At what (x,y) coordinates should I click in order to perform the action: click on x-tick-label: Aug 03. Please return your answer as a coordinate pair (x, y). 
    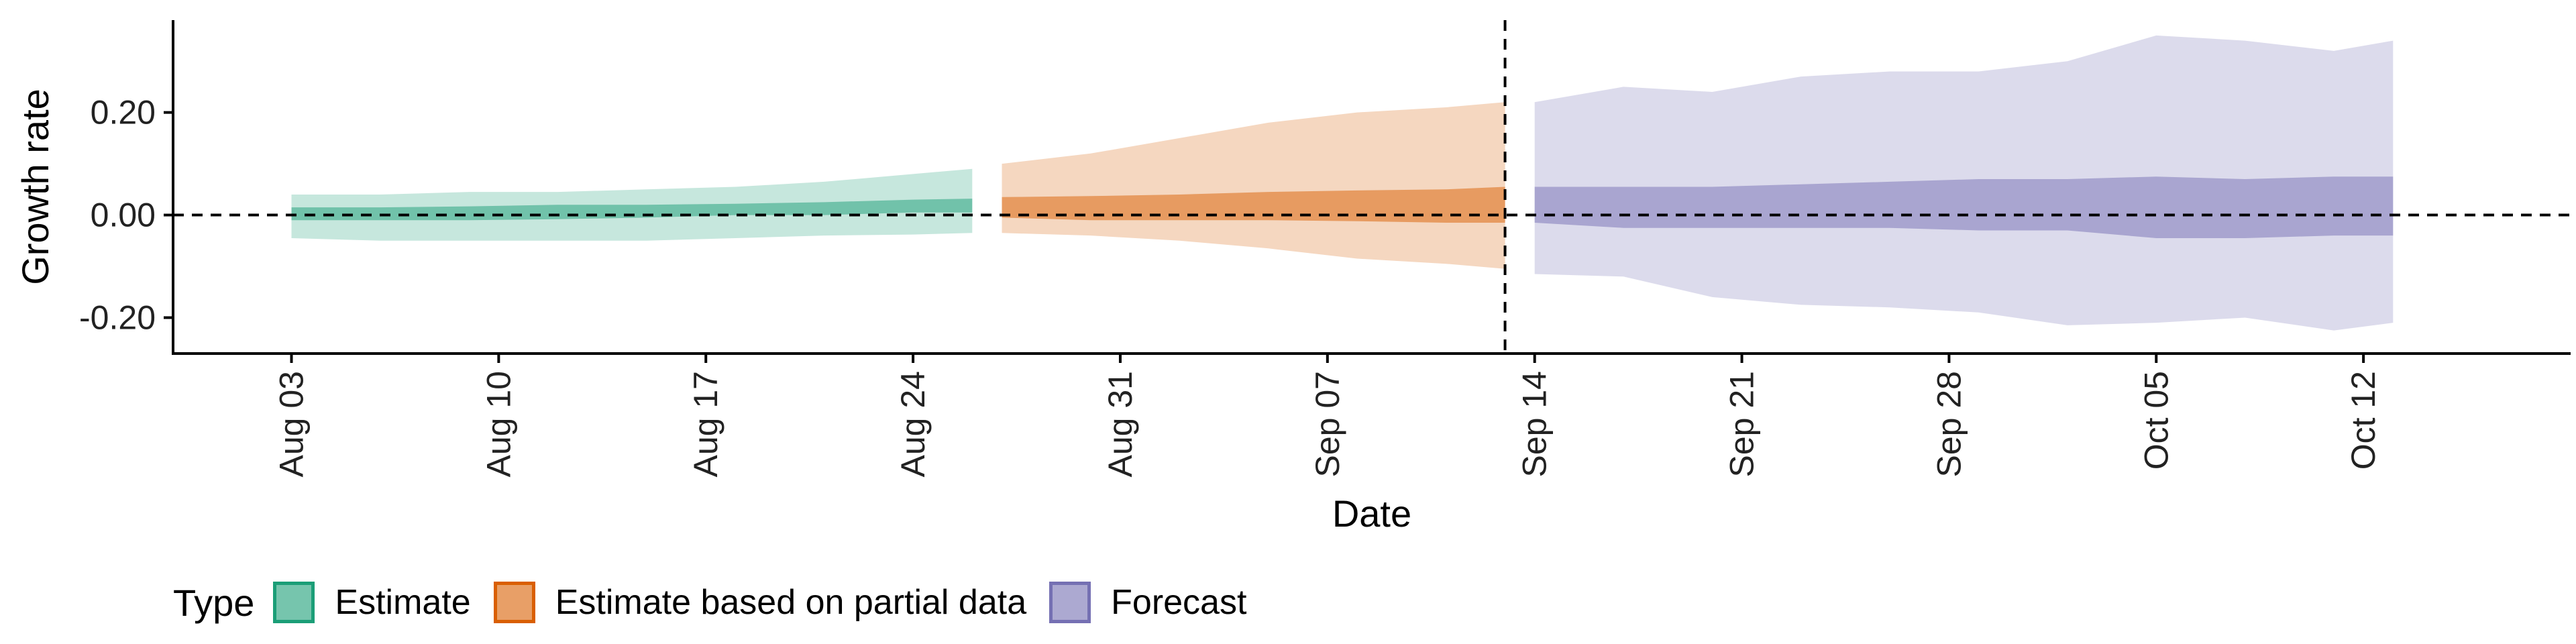
    Looking at the image, I should click on (292, 424).